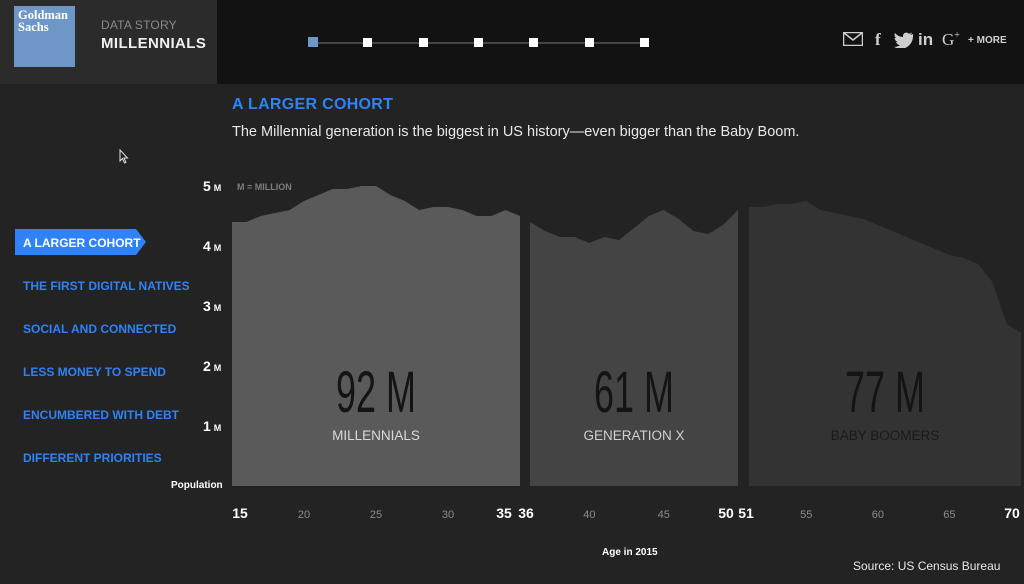  What do you see at coordinates (101, 415) in the screenshot?
I see `nav-item-encumbered-with-debt: ENCUMBERED WITH DEBT` at bounding box center [101, 415].